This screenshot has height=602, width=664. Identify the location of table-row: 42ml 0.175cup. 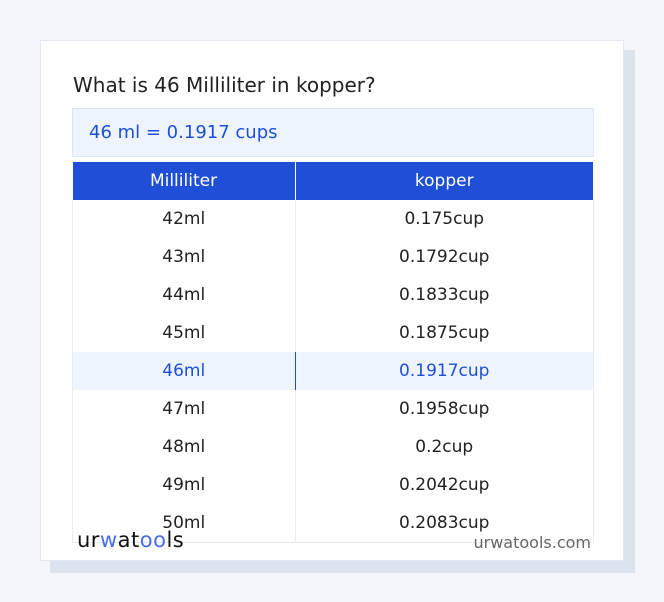
(333, 219).